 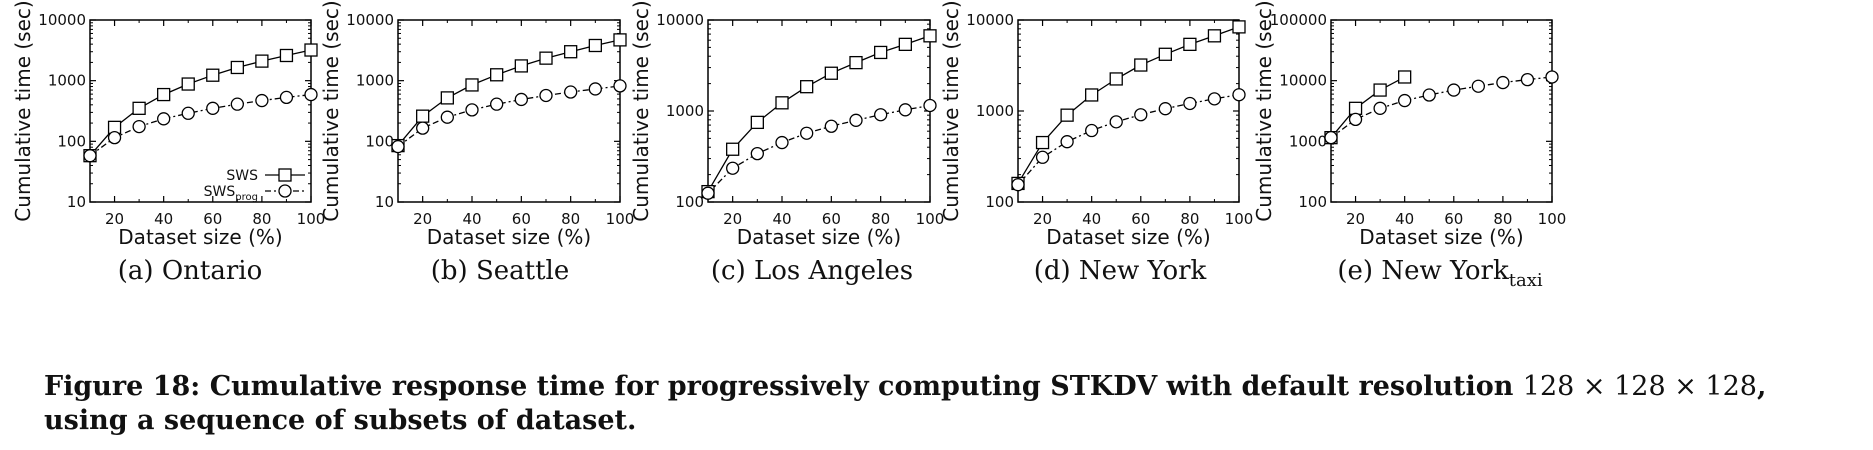 I want to click on figure-resolution: 128 × 128 × 128, so click(x=1639, y=386).